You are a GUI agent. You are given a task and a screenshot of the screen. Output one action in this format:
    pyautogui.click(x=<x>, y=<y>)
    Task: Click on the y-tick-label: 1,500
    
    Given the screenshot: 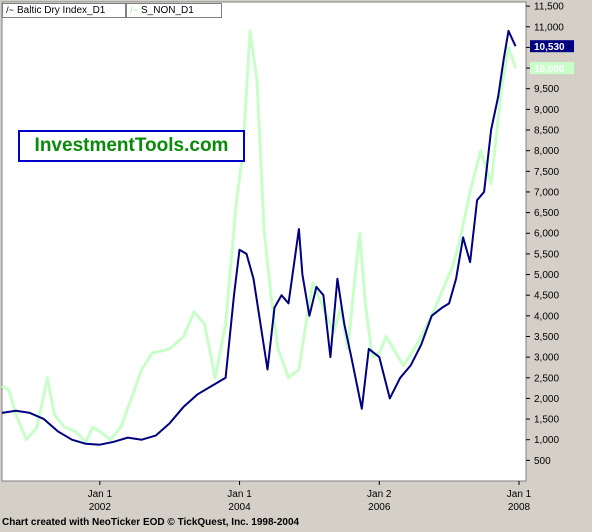 What is the action you would take?
    pyautogui.click(x=546, y=420)
    